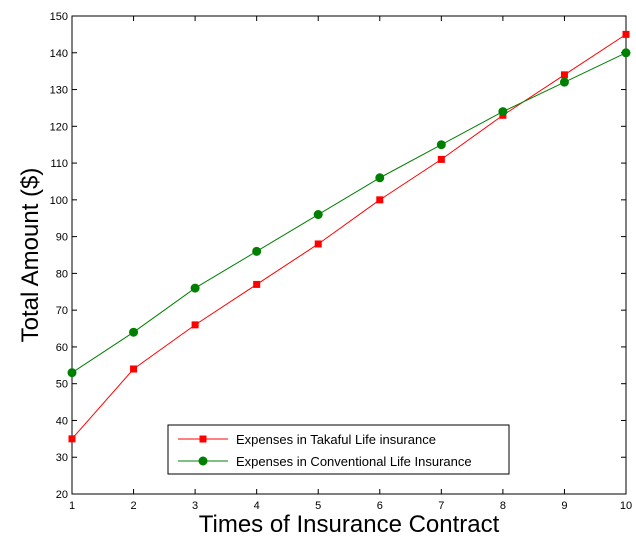  Describe the element at coordinates (59, 201) in the screenshot. I see `y-tick-label: 100` at that location.